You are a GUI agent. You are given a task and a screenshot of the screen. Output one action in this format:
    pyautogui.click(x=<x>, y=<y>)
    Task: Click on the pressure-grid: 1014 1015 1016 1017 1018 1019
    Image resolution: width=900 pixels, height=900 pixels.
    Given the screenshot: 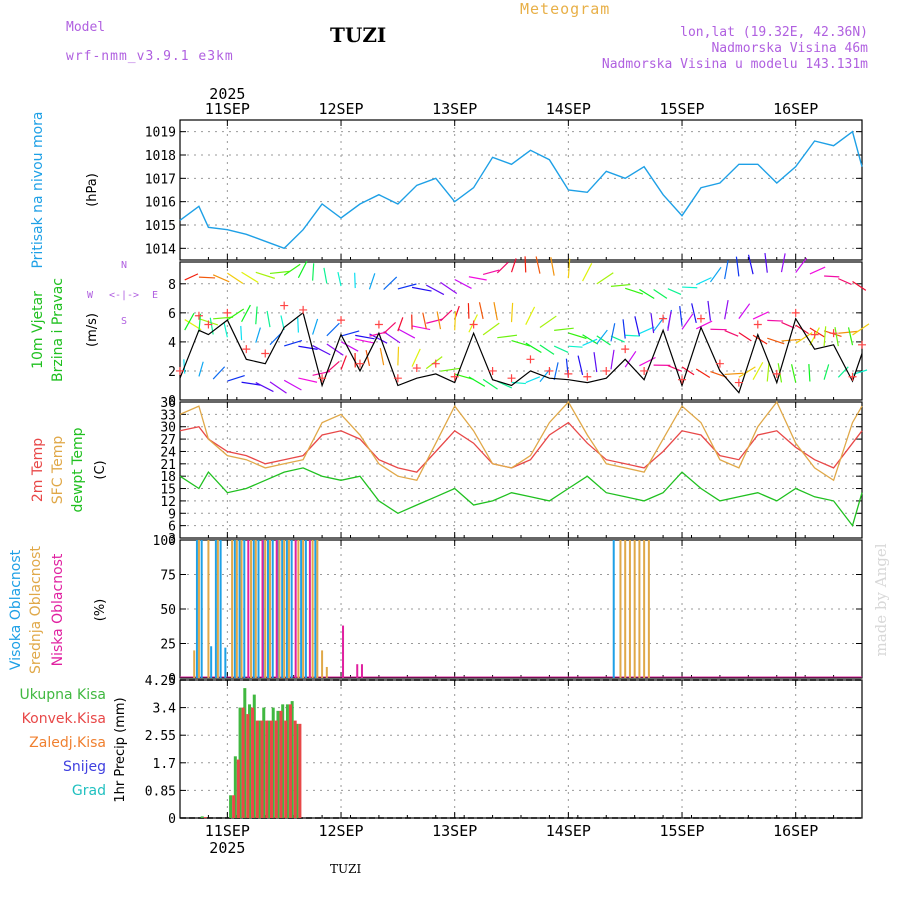 What is the action you would take?
    pyautogui.click(x=504, y=190)
    